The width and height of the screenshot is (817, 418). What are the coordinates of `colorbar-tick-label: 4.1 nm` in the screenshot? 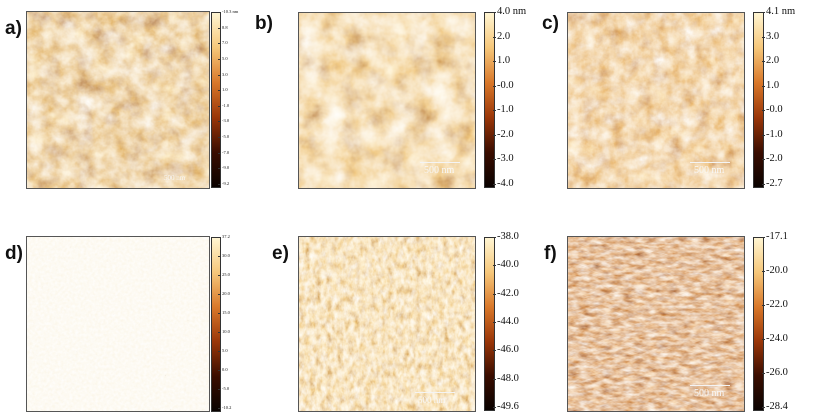 It's located at (781, 11).